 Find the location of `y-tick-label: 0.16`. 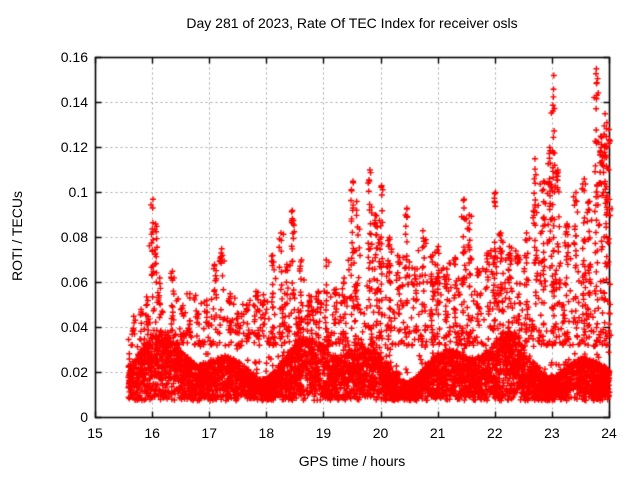

y-tick-label: 0.16 is located at coordinates (74, 57).